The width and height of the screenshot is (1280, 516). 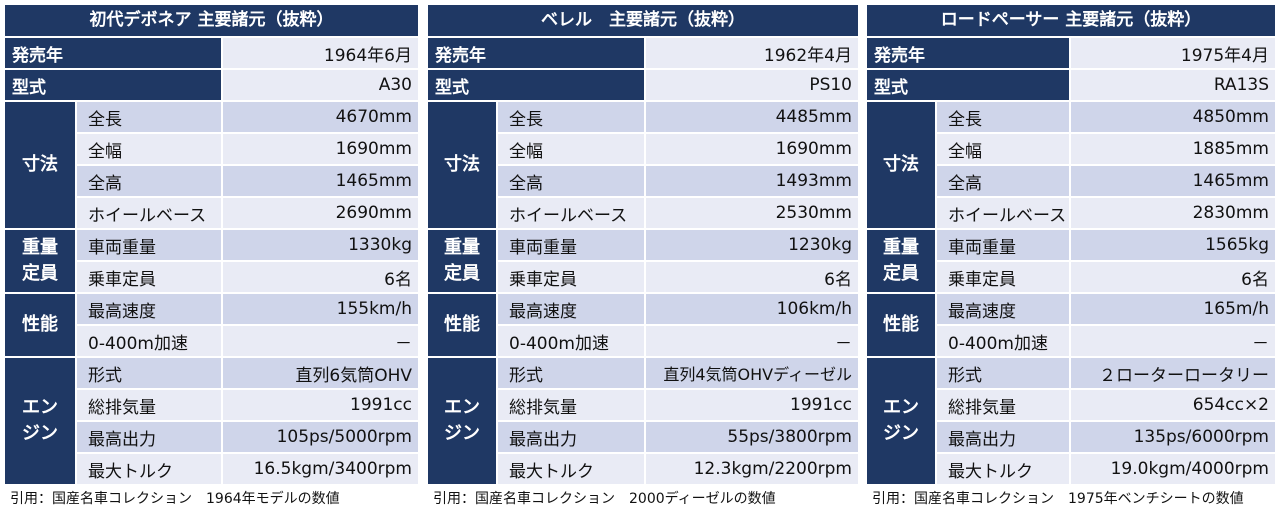 What do you see at coordinates (604, 499) in the screenshot?
I see `citation-note: 引用：国産名車コレクション 2000ディーゼルの数値` at bounding box center [604, 499].